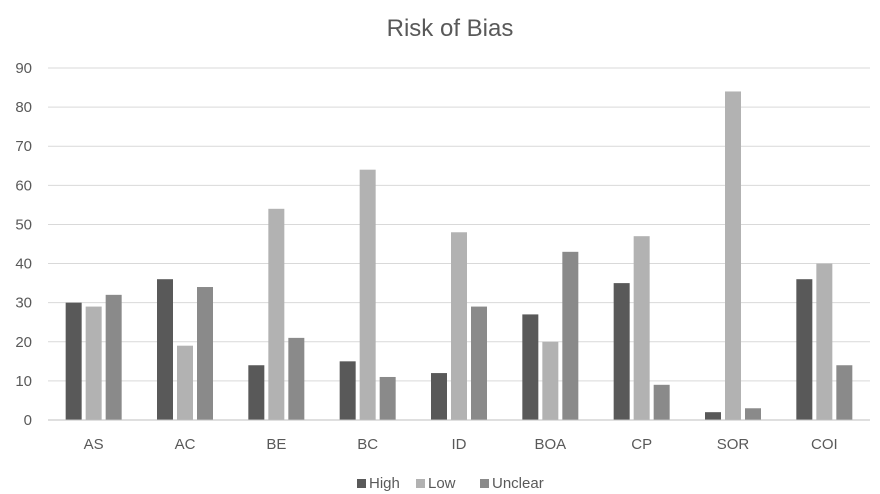 The height and width of the screenshot is (494, 880). I want to click on bar-high-as, so click(73, 361).